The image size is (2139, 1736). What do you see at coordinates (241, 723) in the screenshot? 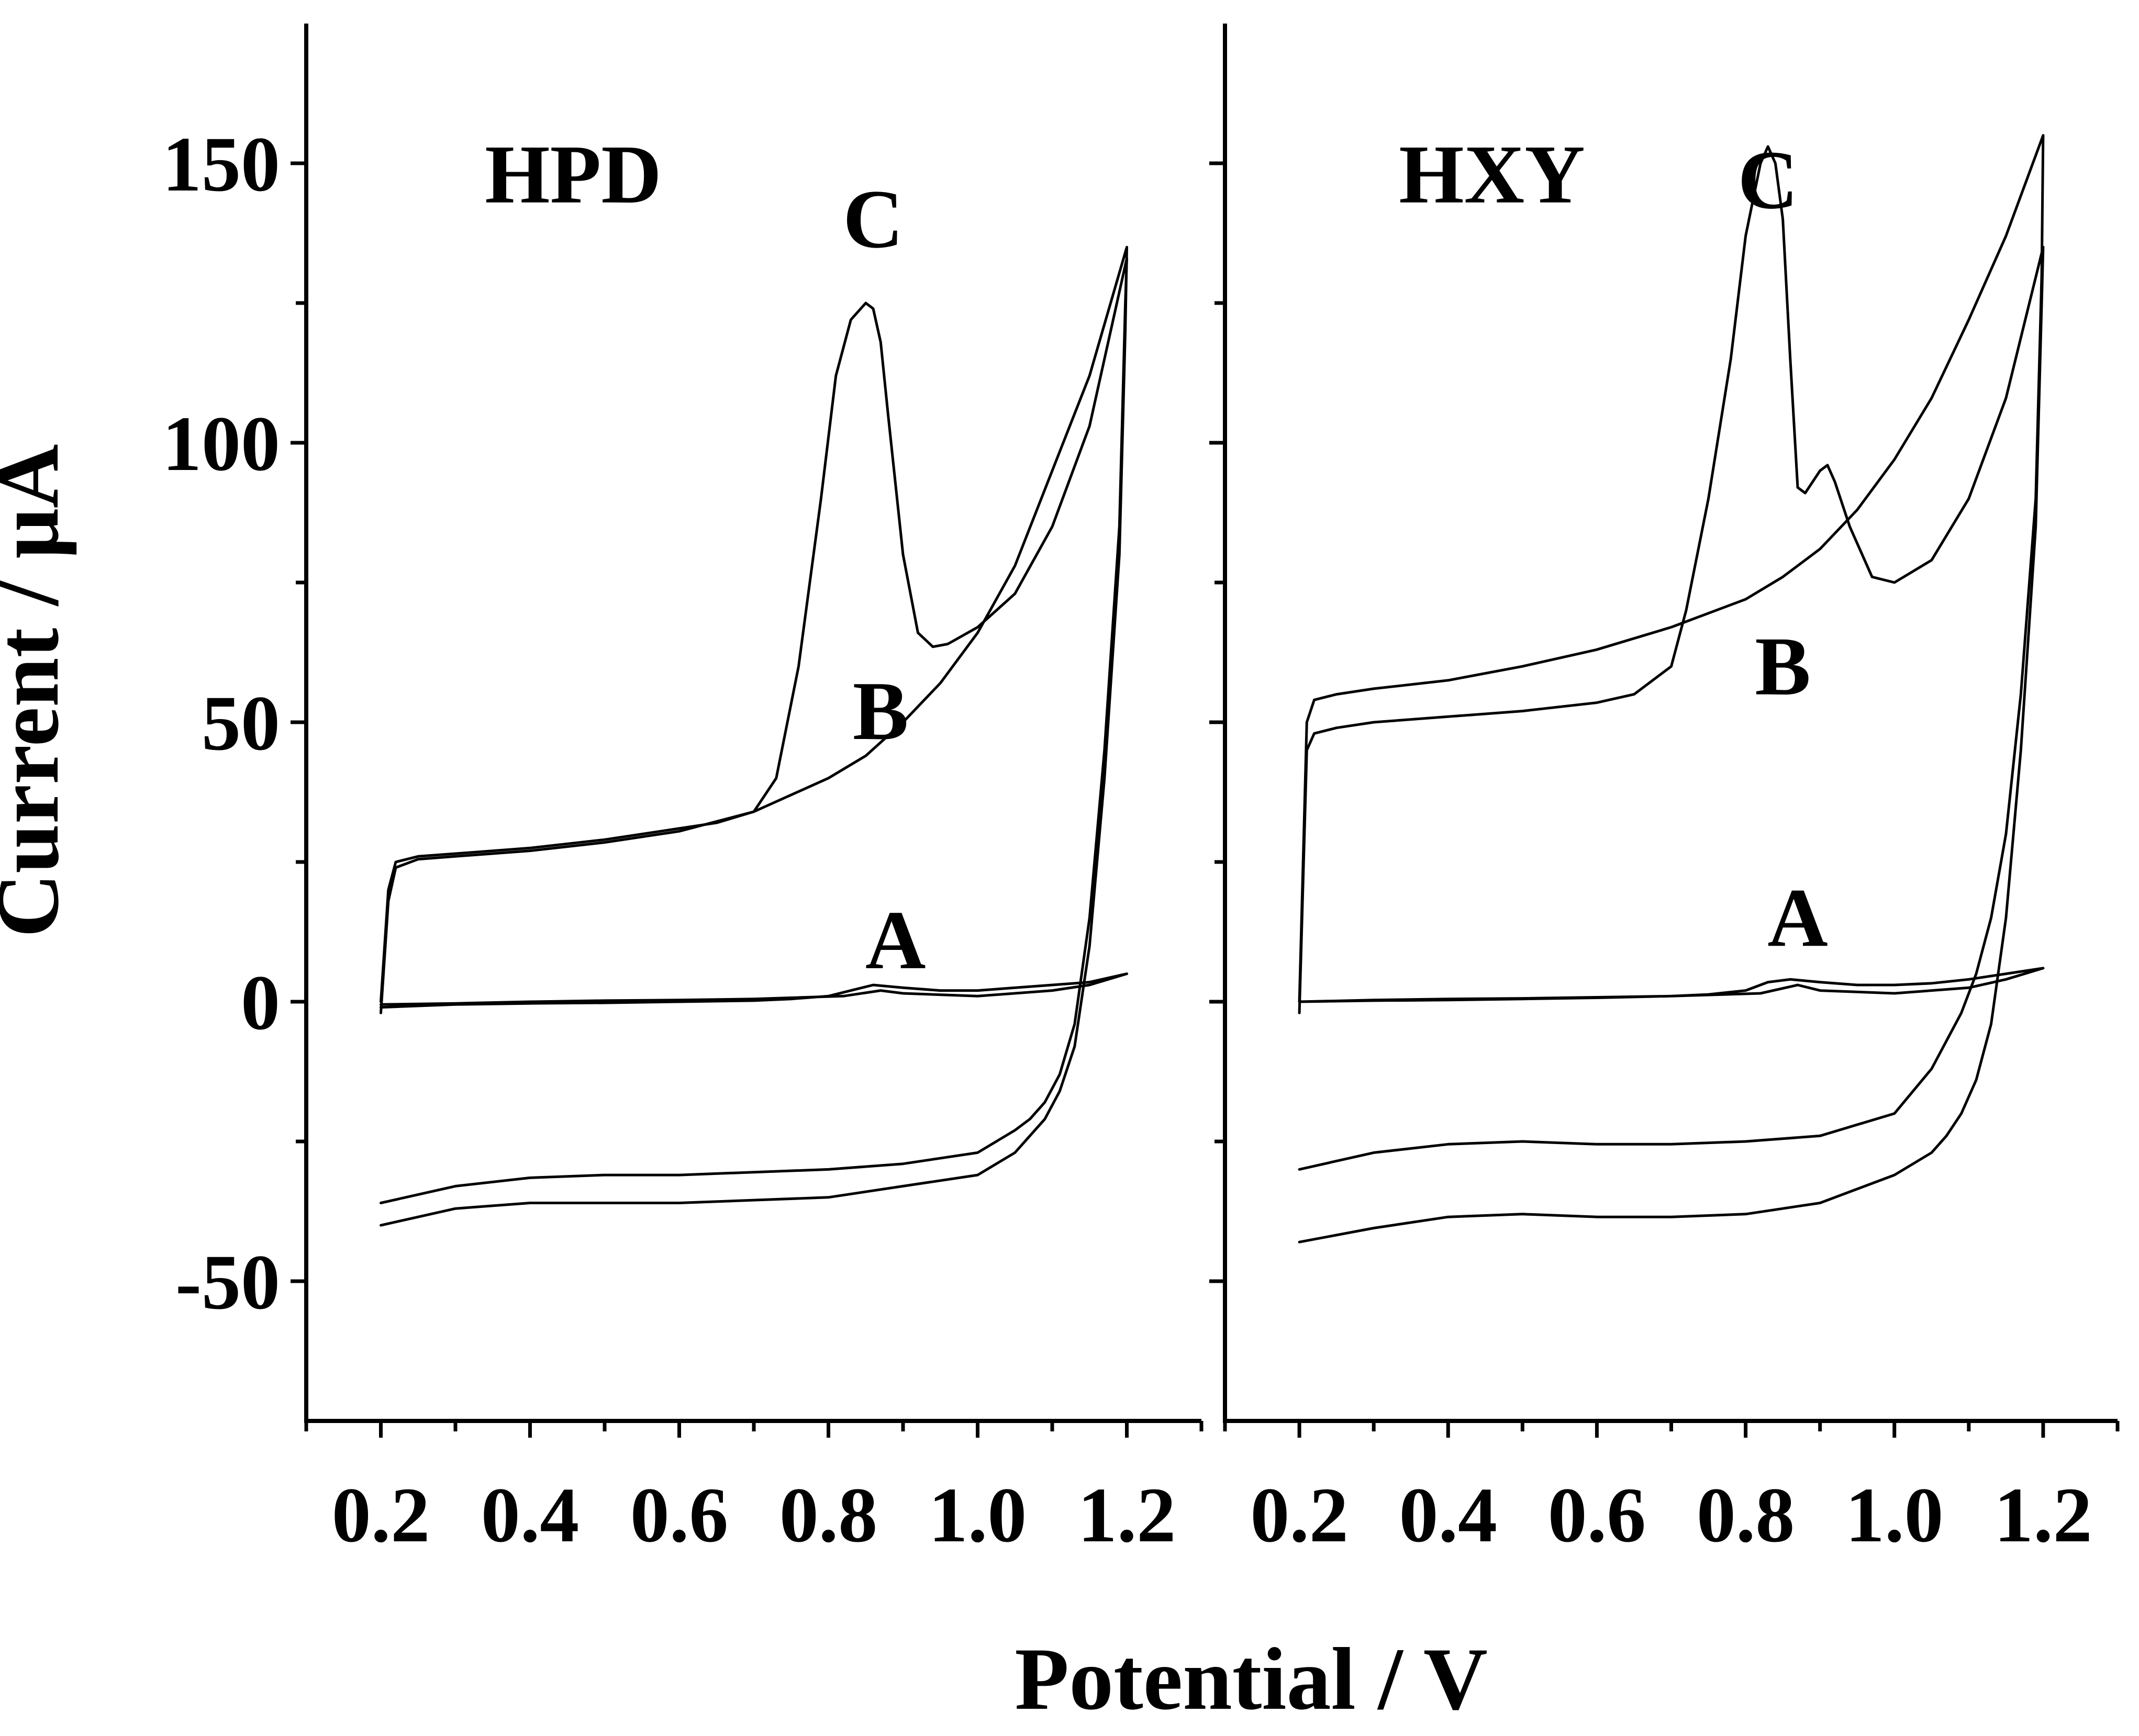
I see `y-tick-label: 50` at bounding box center [241, 723].